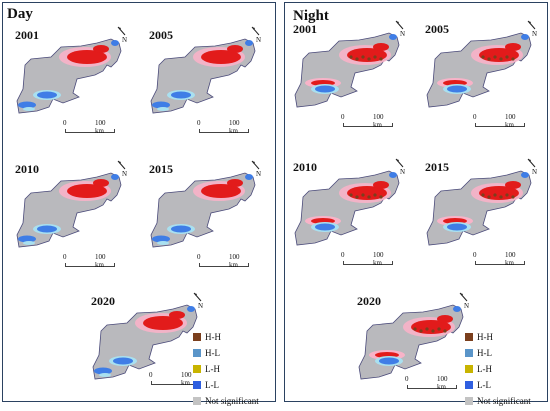  What do you see at coordinates (369, 301) in the screenshot?
I see `year-label: 2020` at bounding box center [369, 301].